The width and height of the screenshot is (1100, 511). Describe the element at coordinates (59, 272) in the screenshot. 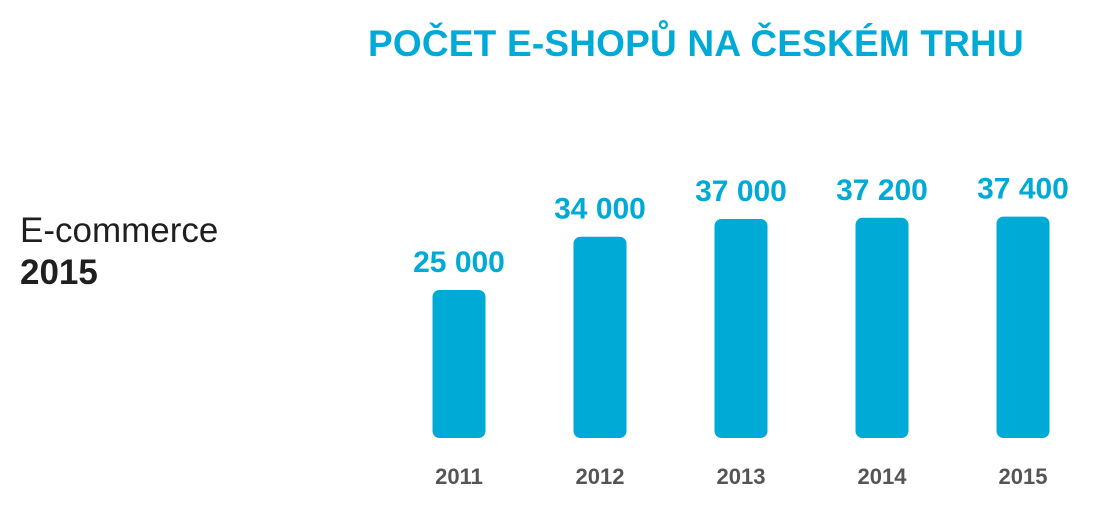

I see `side-label-line2: 2015` at that location.